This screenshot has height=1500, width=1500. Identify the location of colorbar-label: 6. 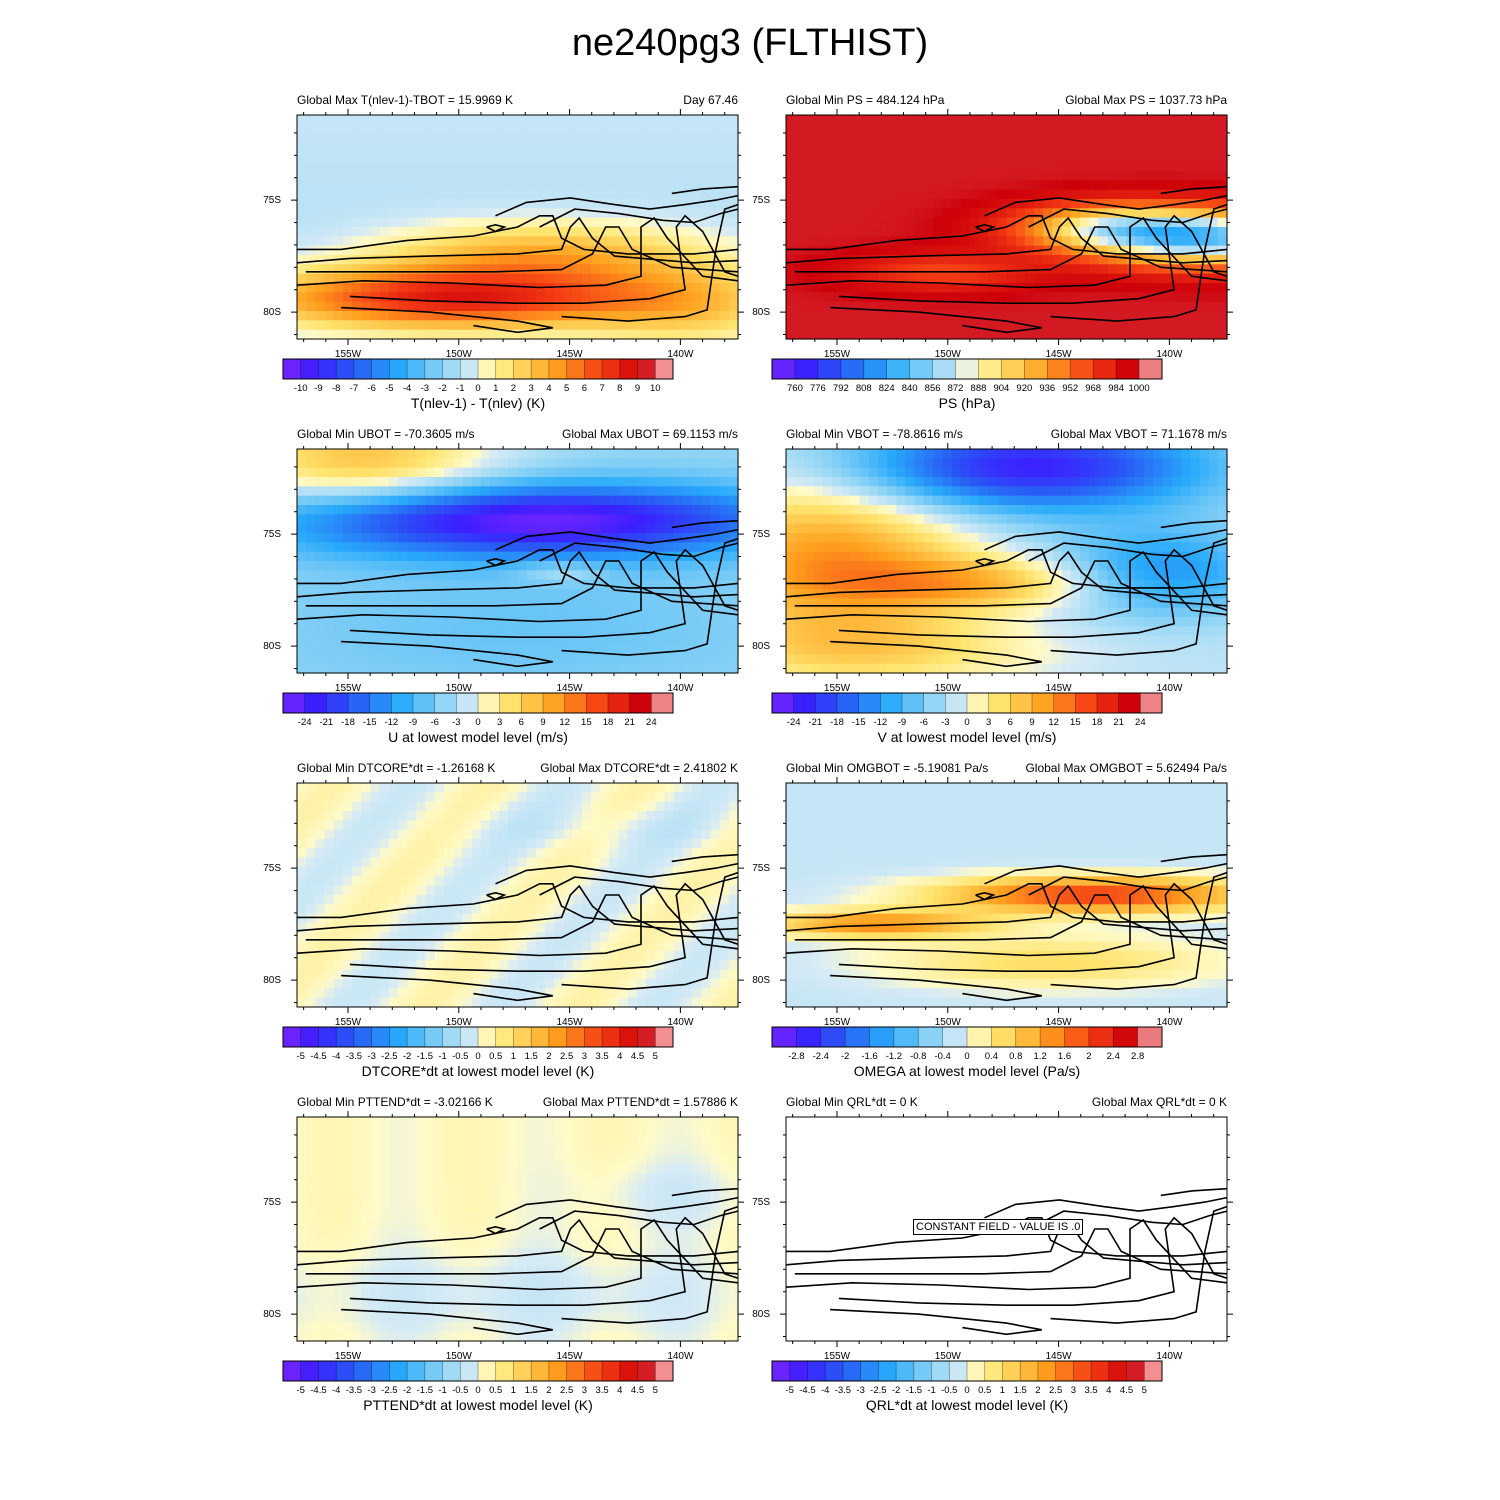
(584, 388).